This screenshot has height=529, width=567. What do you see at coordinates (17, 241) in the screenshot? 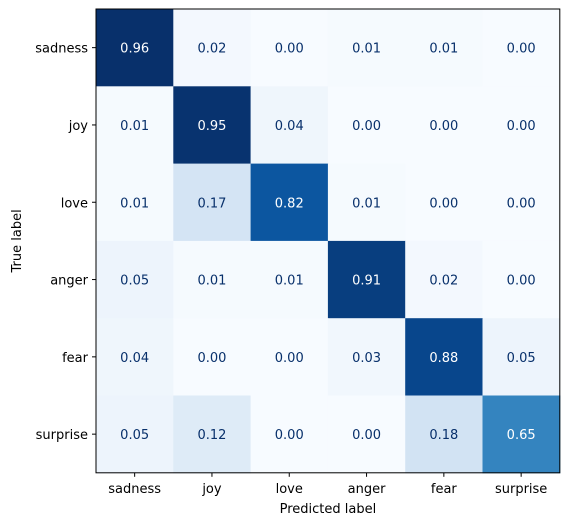
I see `y-axis-label: True label` at bounding box center [17, 241].